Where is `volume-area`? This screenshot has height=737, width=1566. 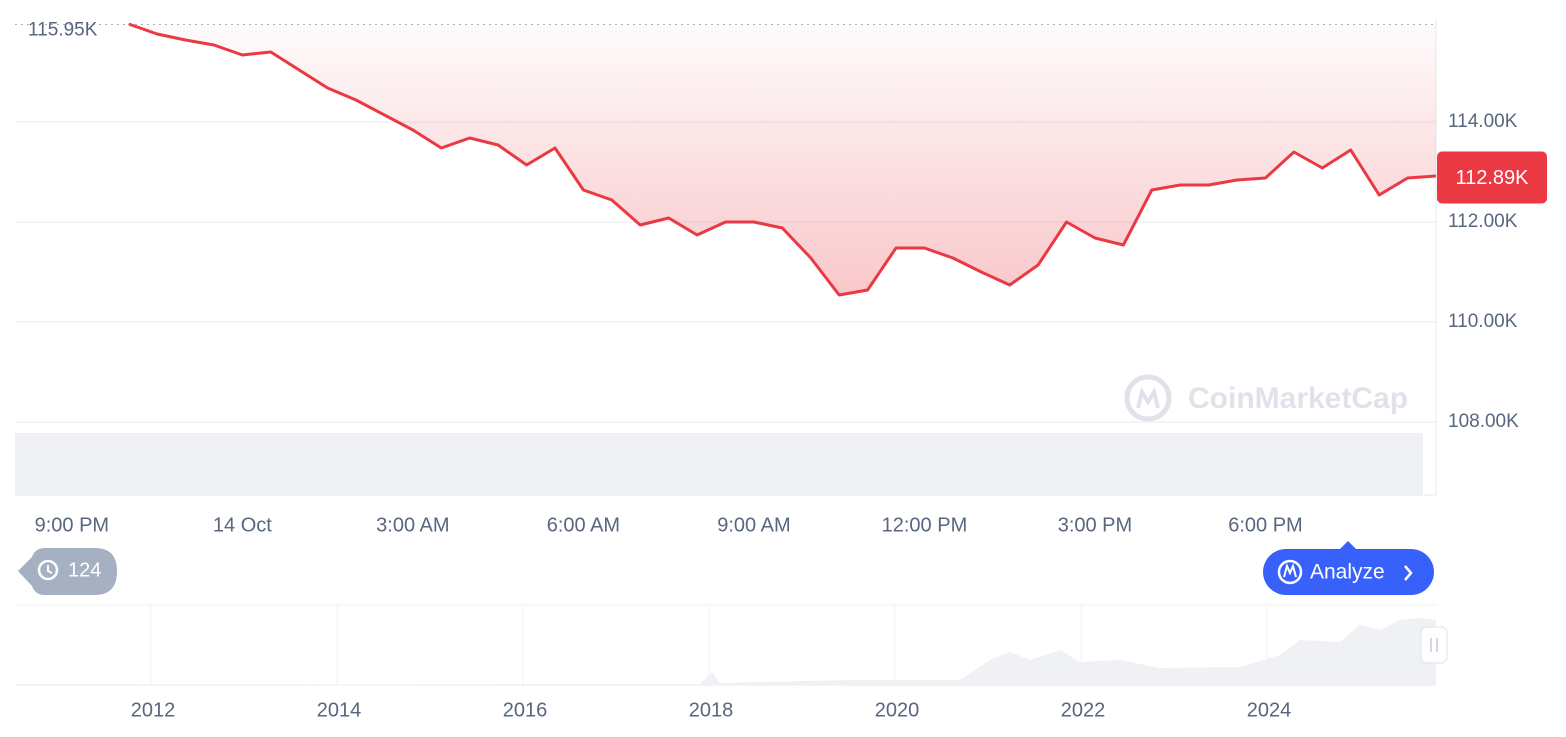
volume-area is located at coordinates (719, 464).